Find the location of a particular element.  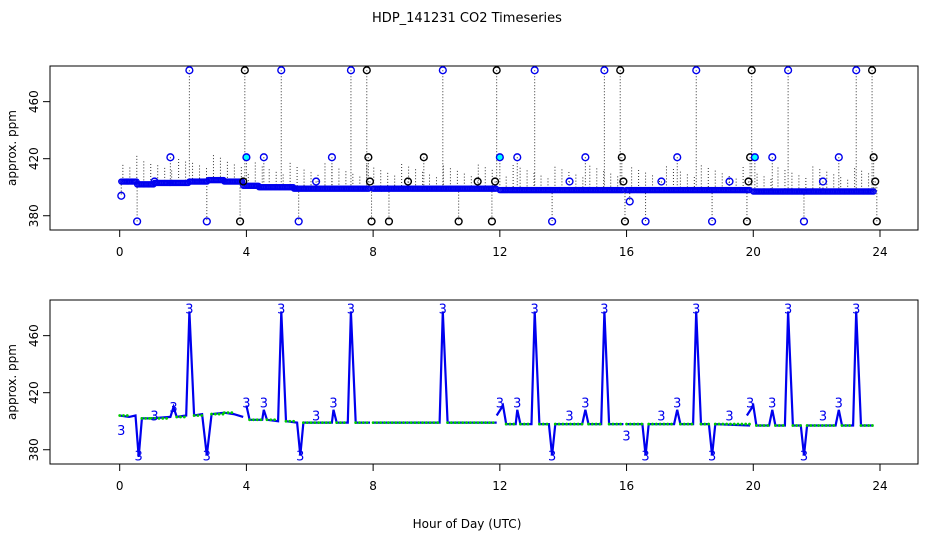

top-x-tick-label: 24 is located at coordinates (879, 252).